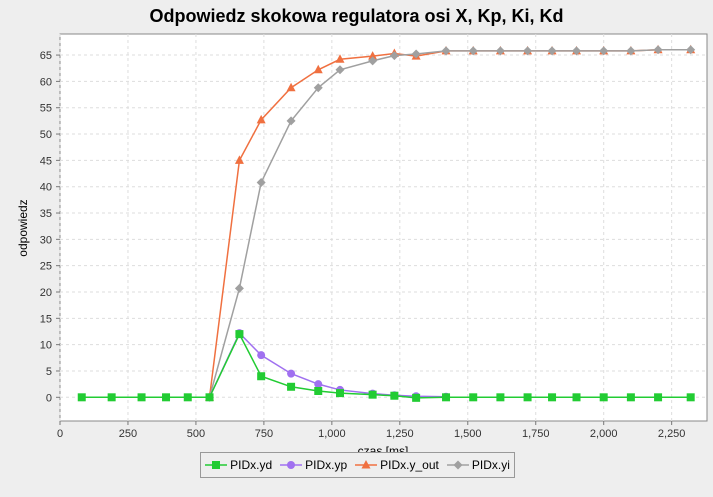  What do you see at coordinates (46, 214) in the screenshot?
I see `y-tick-label: 35` at bounding box center [46, 214].